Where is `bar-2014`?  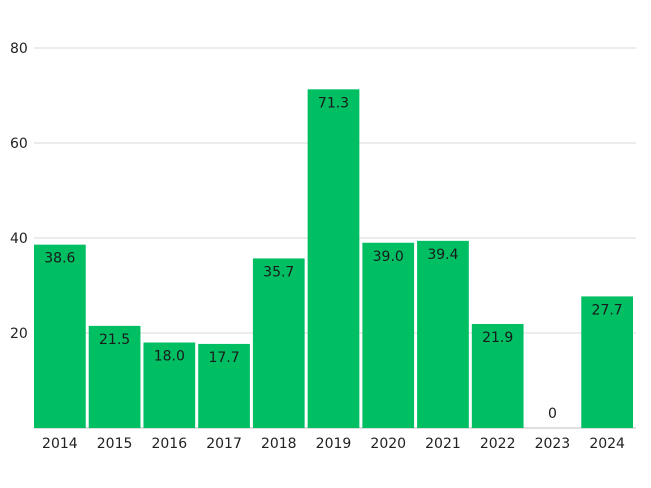
bar-2014 is located at coordinates (60, 336).